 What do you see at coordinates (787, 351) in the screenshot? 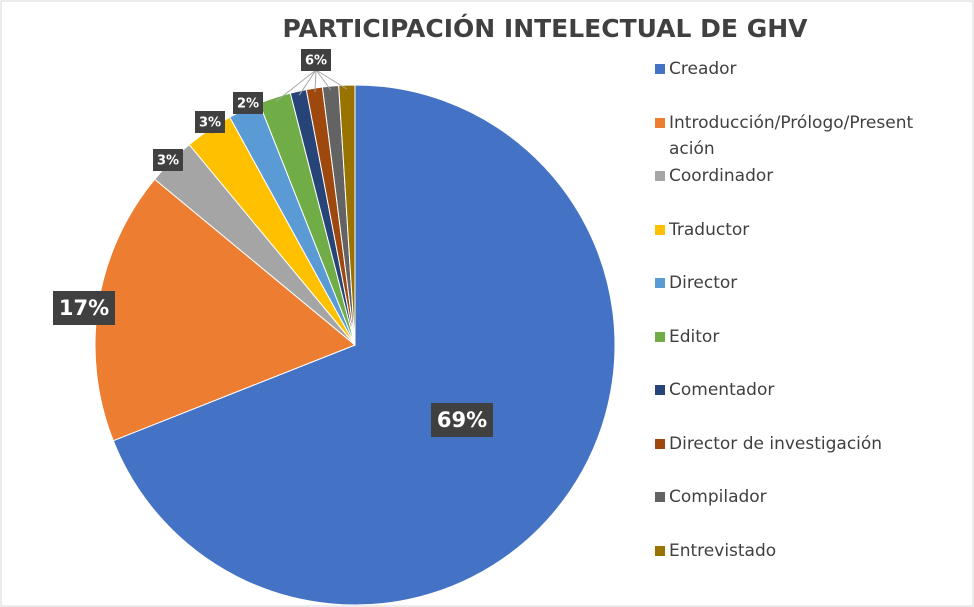
I see `legend-item: Editor` at bounding box center [787, 351].